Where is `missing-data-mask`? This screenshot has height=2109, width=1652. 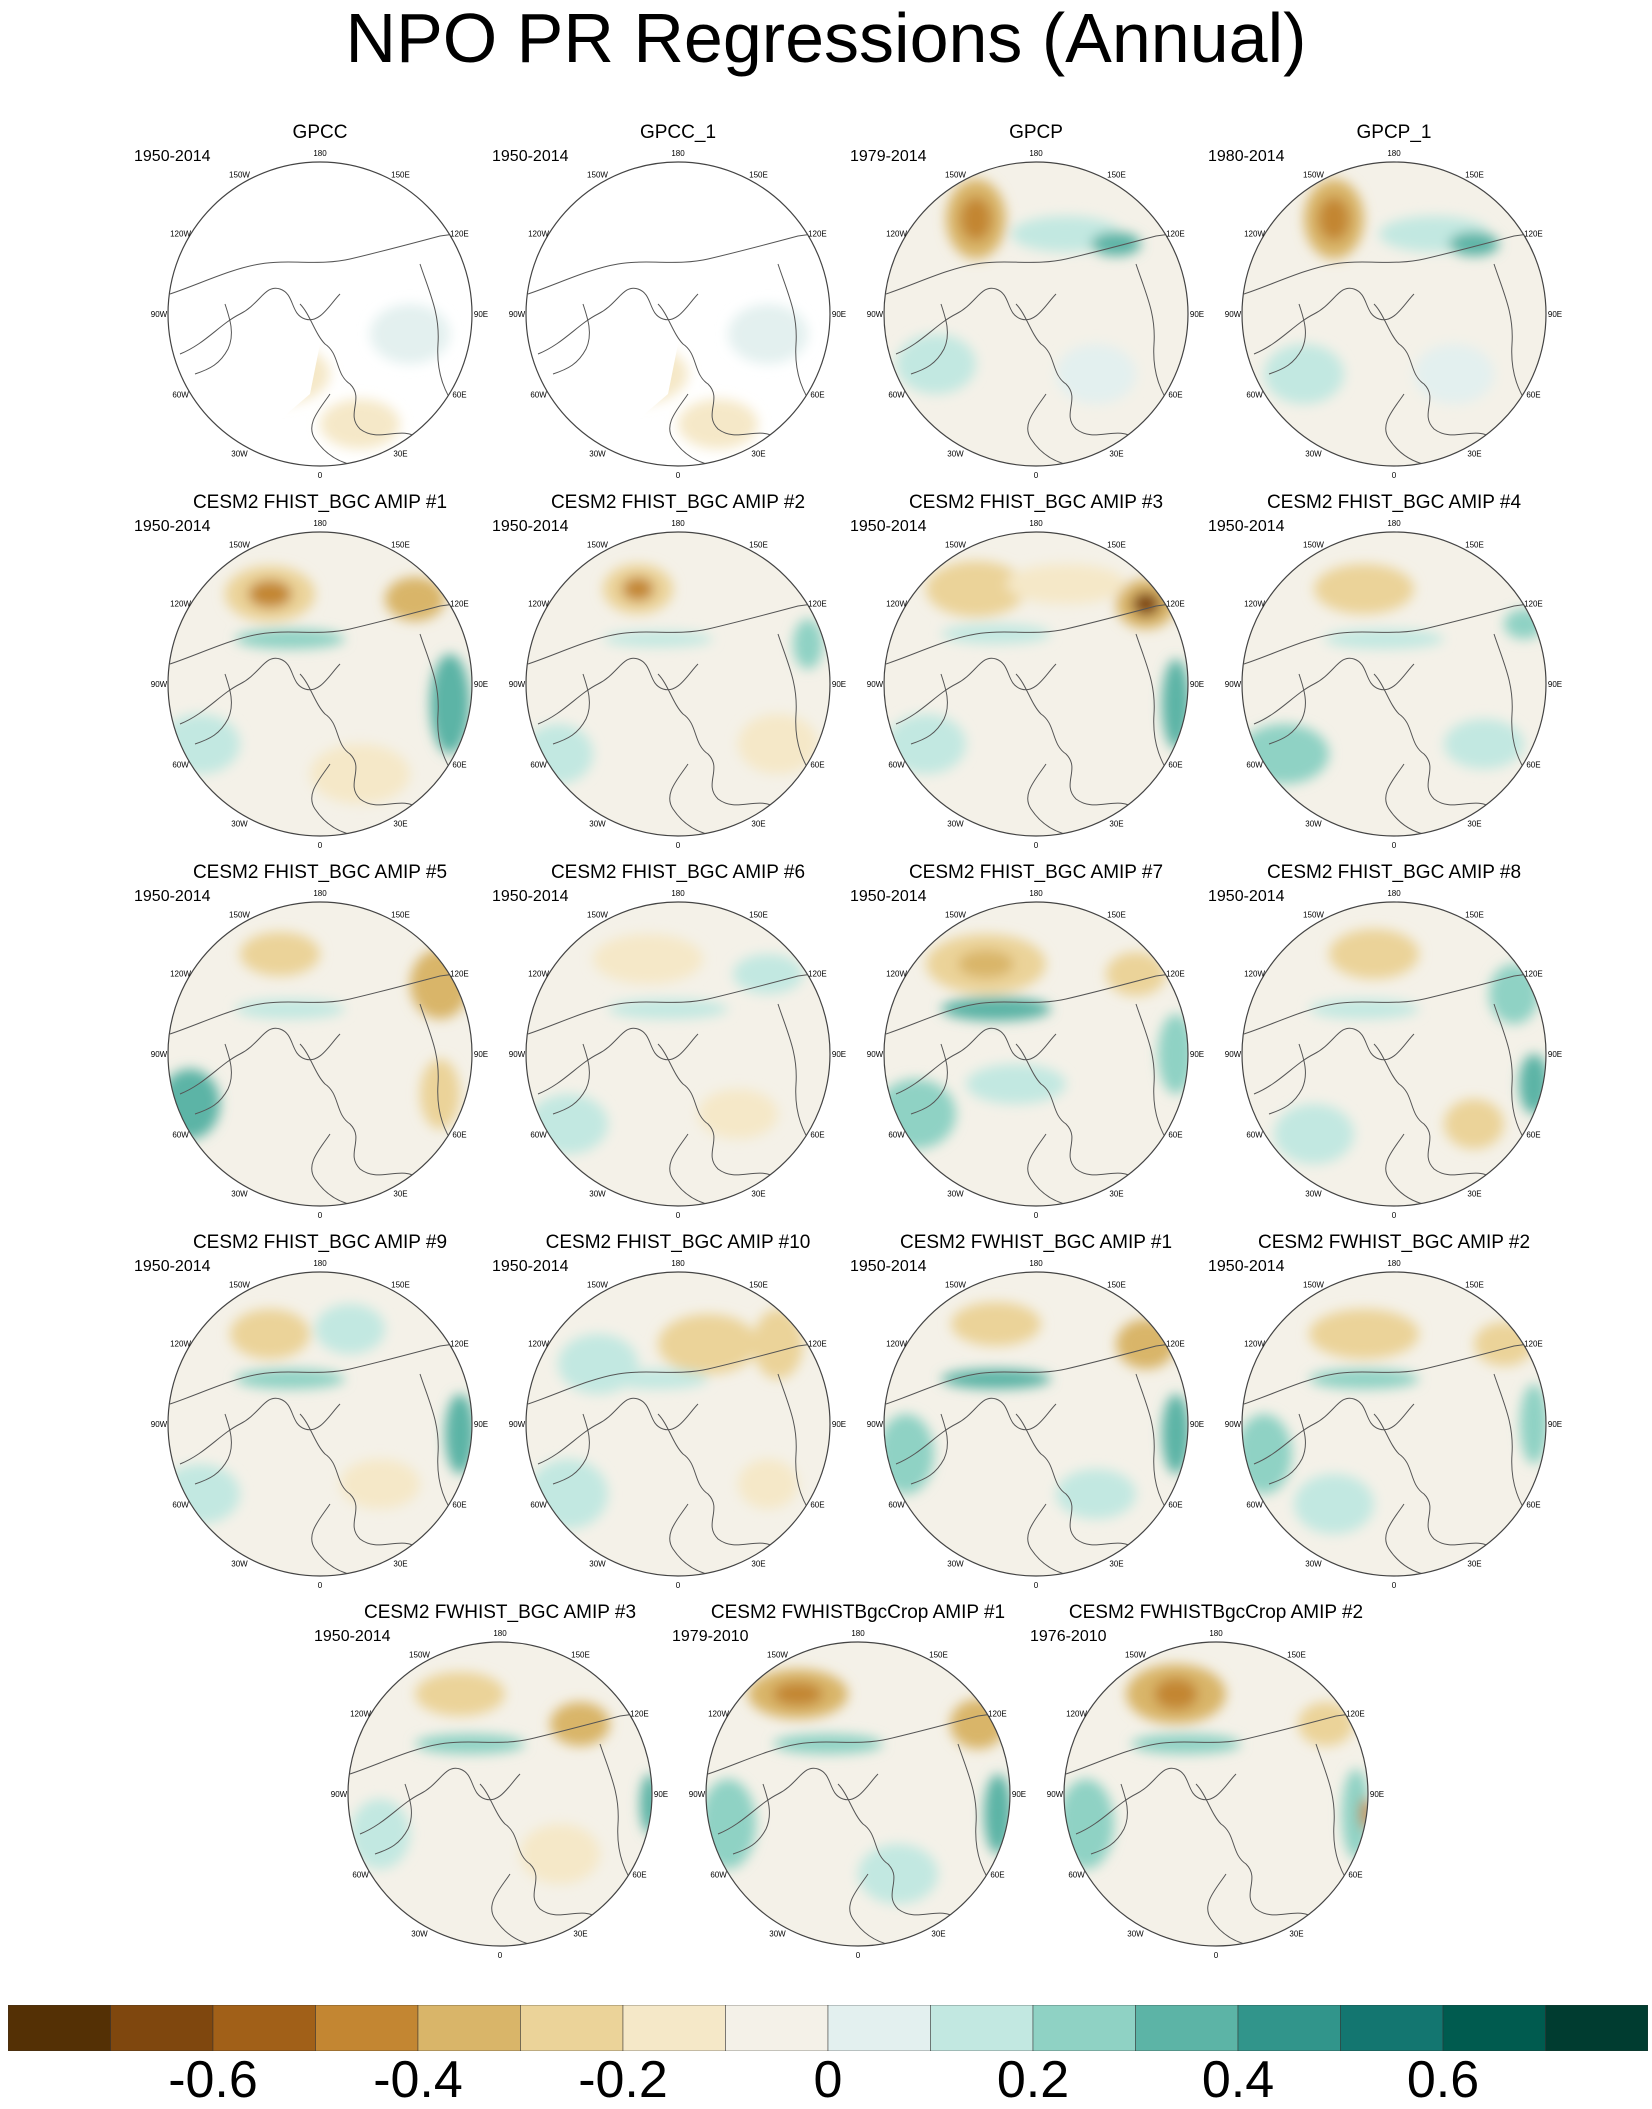 missing-data-mask is located at coordinates (320, 213).